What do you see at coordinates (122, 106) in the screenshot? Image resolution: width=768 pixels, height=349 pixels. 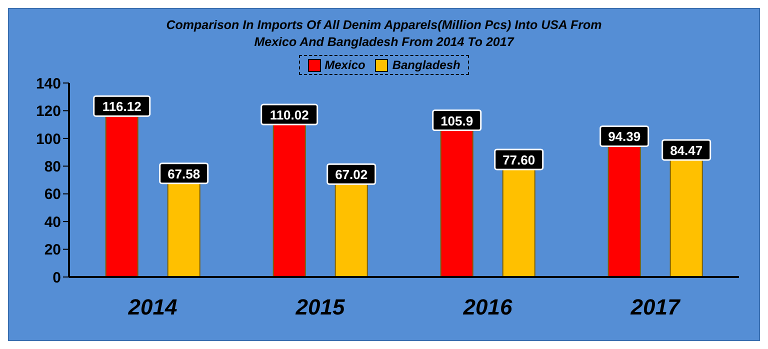 I see `data-label: 116.12` at bounding box center [122, 106].